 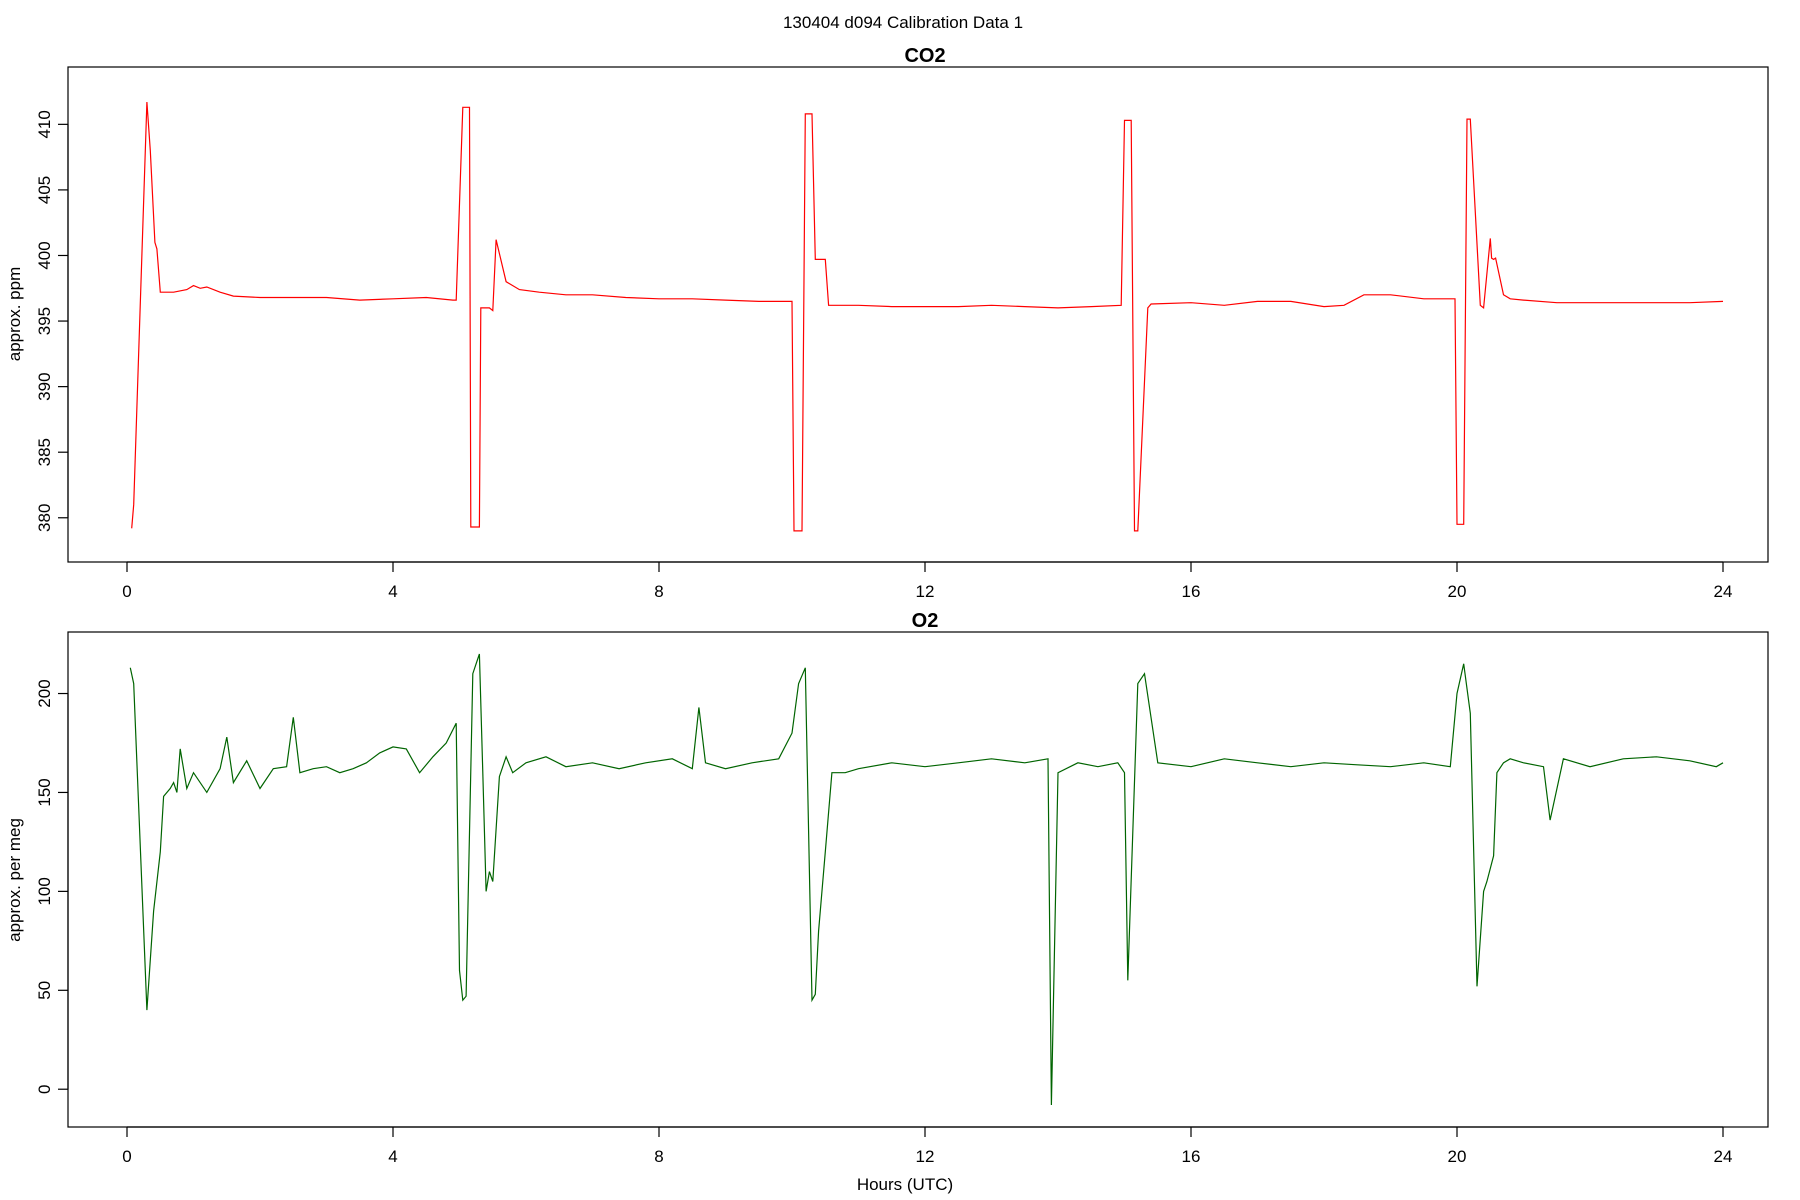 What do you see at coordinates (44, 792) in the screenshot?
I see `o2-y-tick-label: 150` at bounding box center [44, 792].